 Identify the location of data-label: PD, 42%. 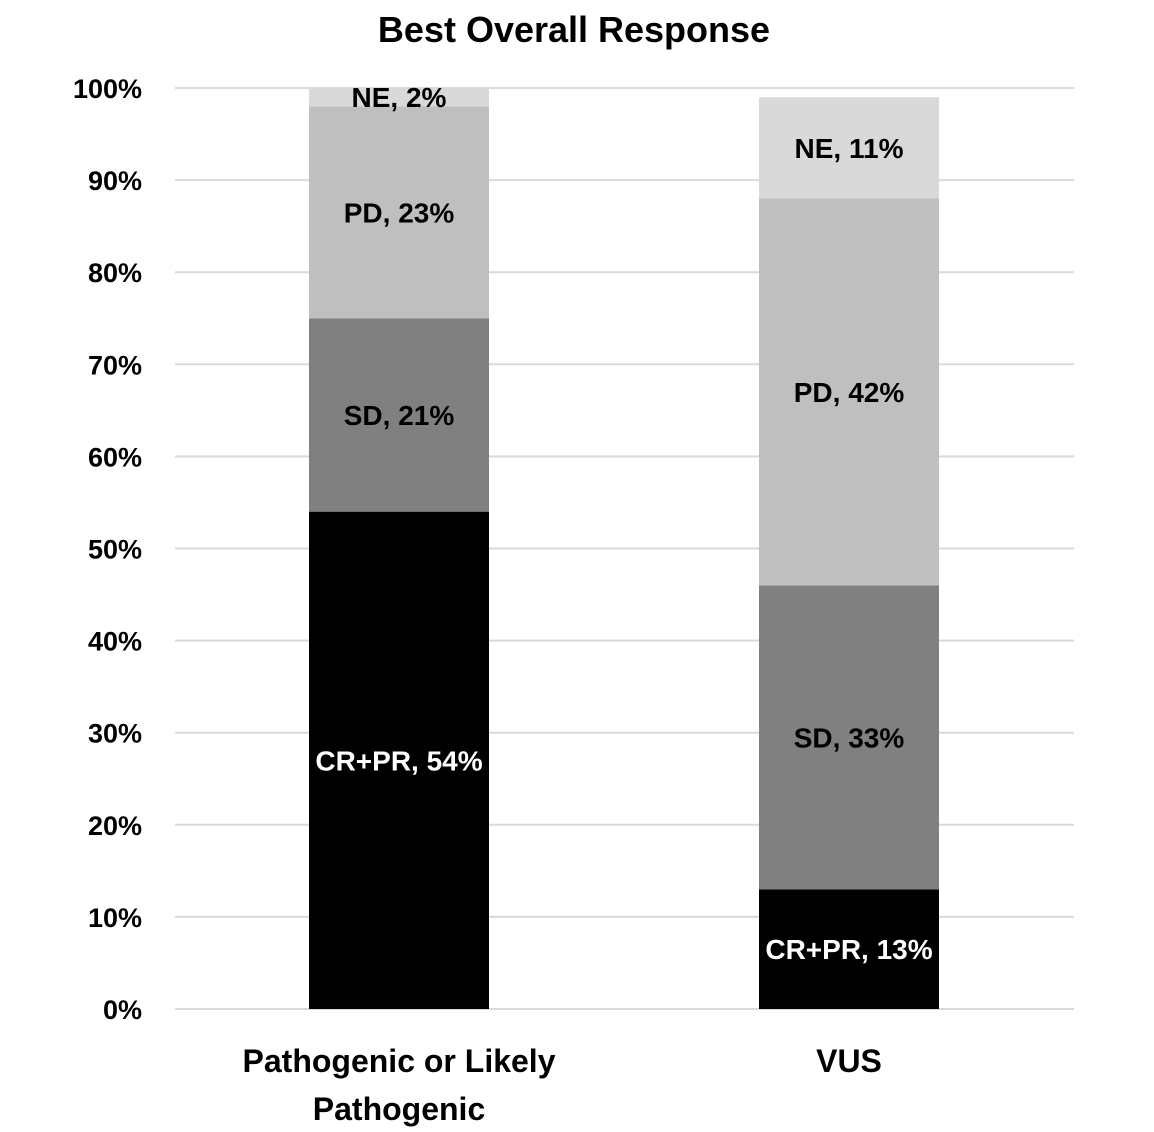
(849, 392).